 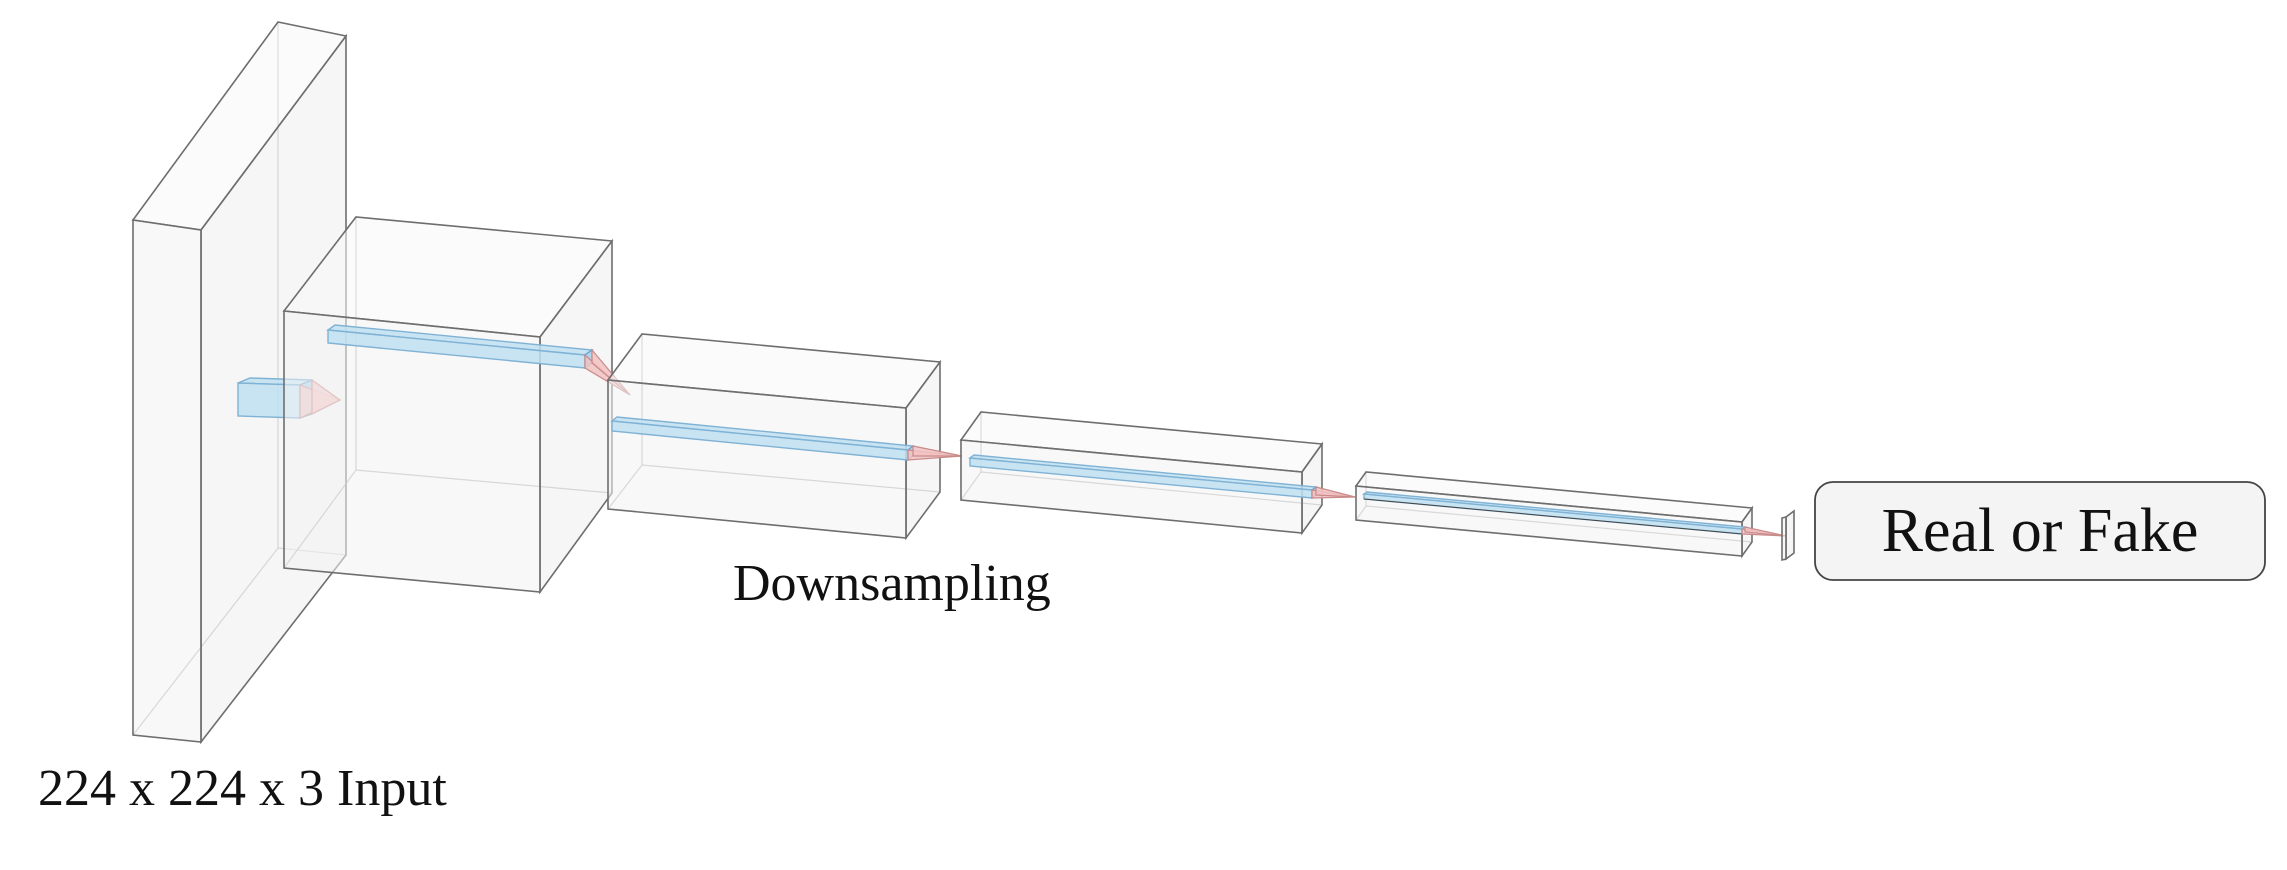 I want to click on output-box: Real or Fake, so click(x=2040, y=531).